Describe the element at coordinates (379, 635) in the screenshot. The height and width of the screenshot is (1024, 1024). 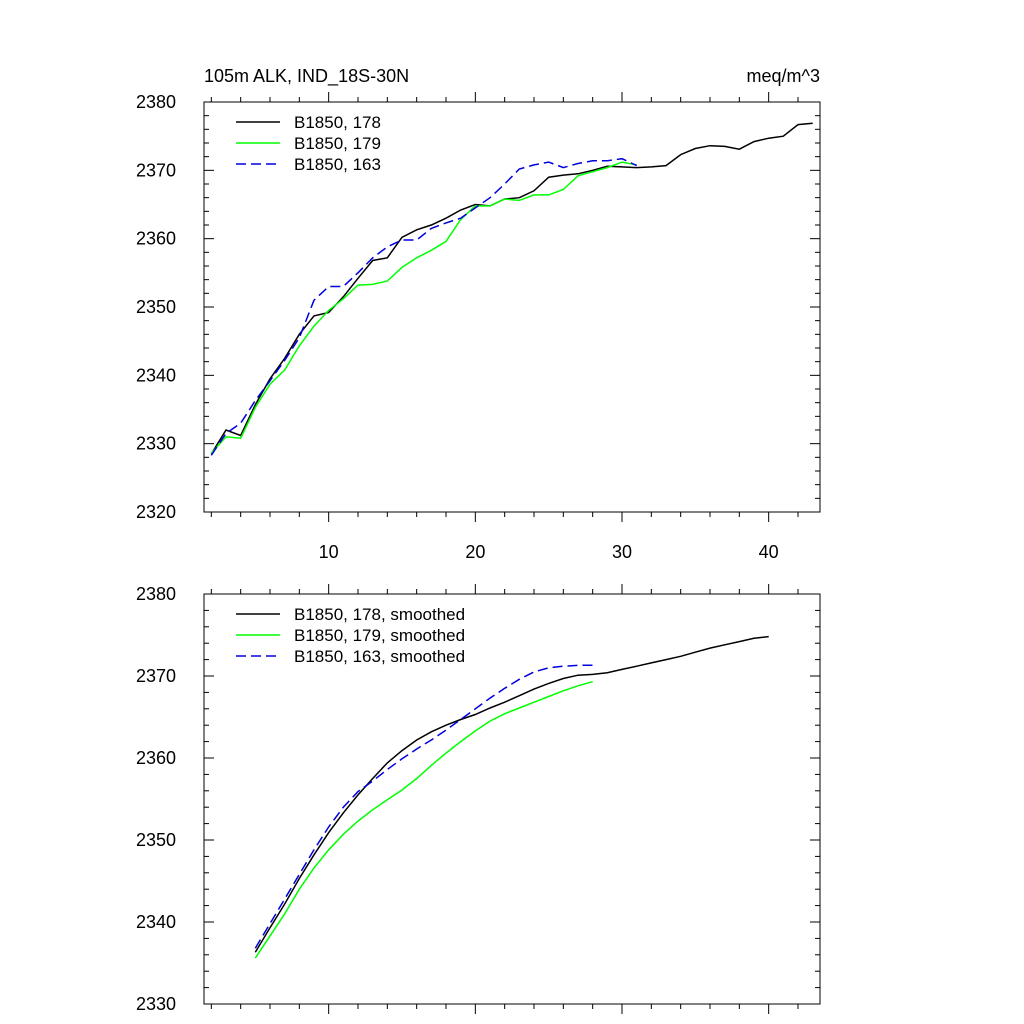
I see `legend-label-1: B1850, 179, smoothed` at that location.